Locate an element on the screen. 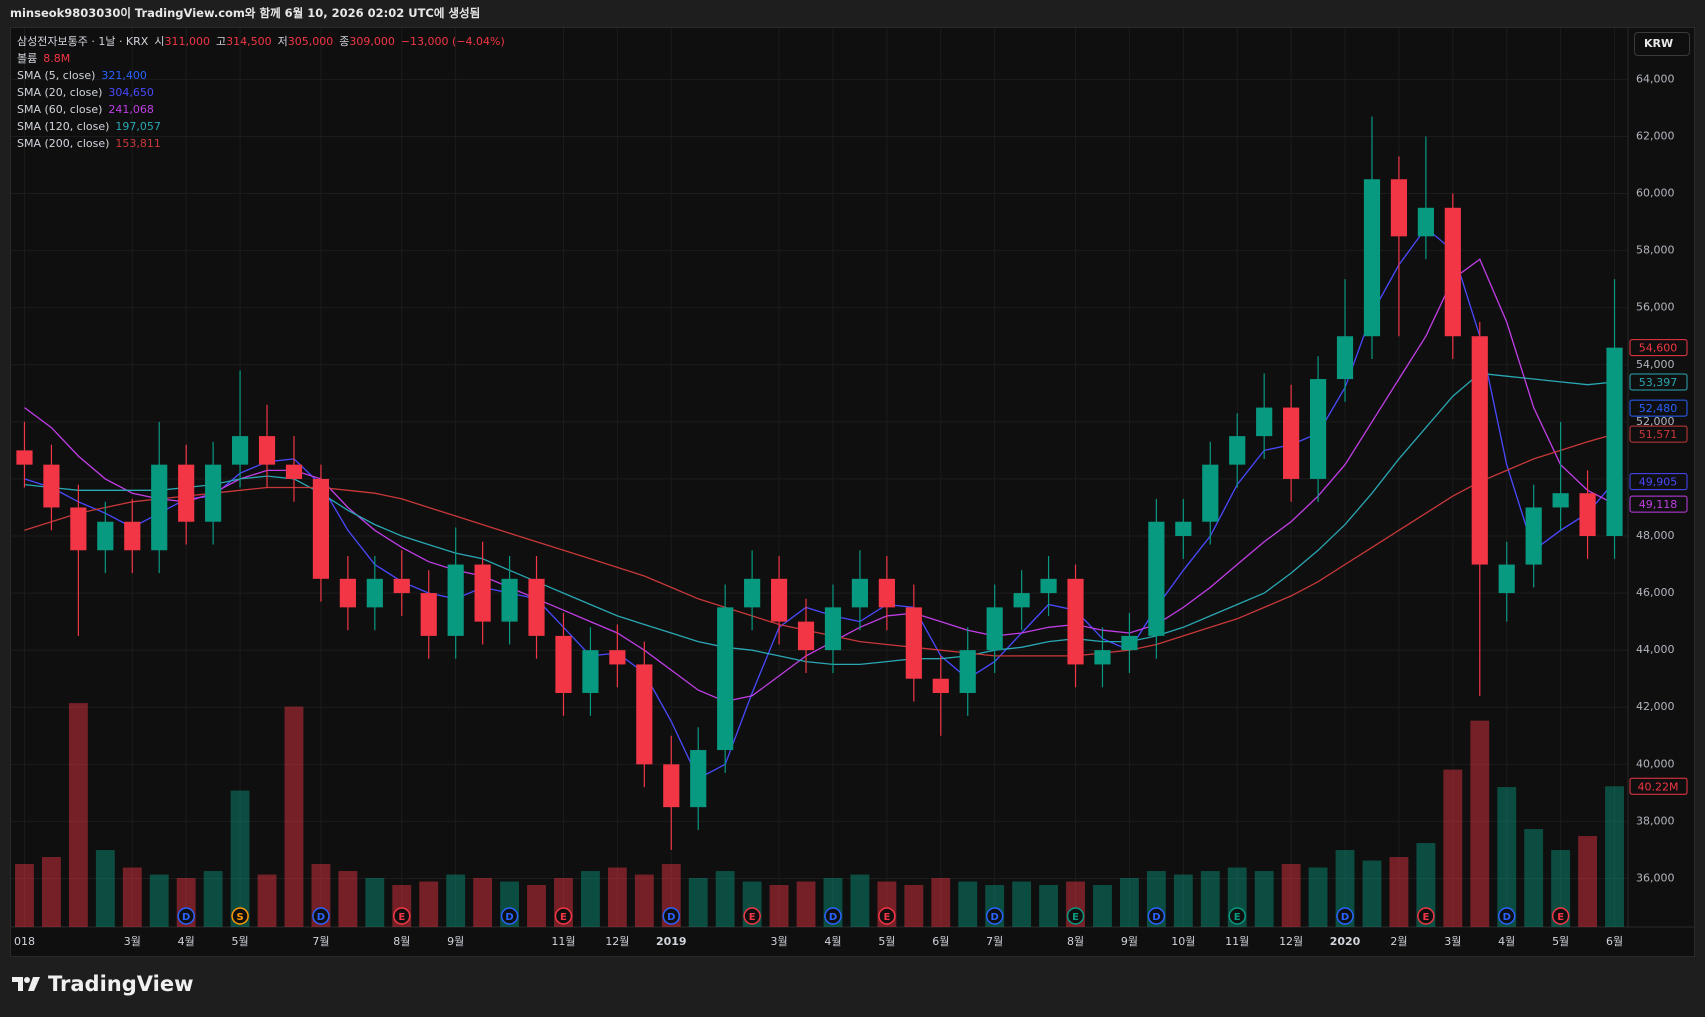 The height and width of the screenshot is (1017, 1705). indicator-name: SMA (5, close) is located at coordinates (56, 75).